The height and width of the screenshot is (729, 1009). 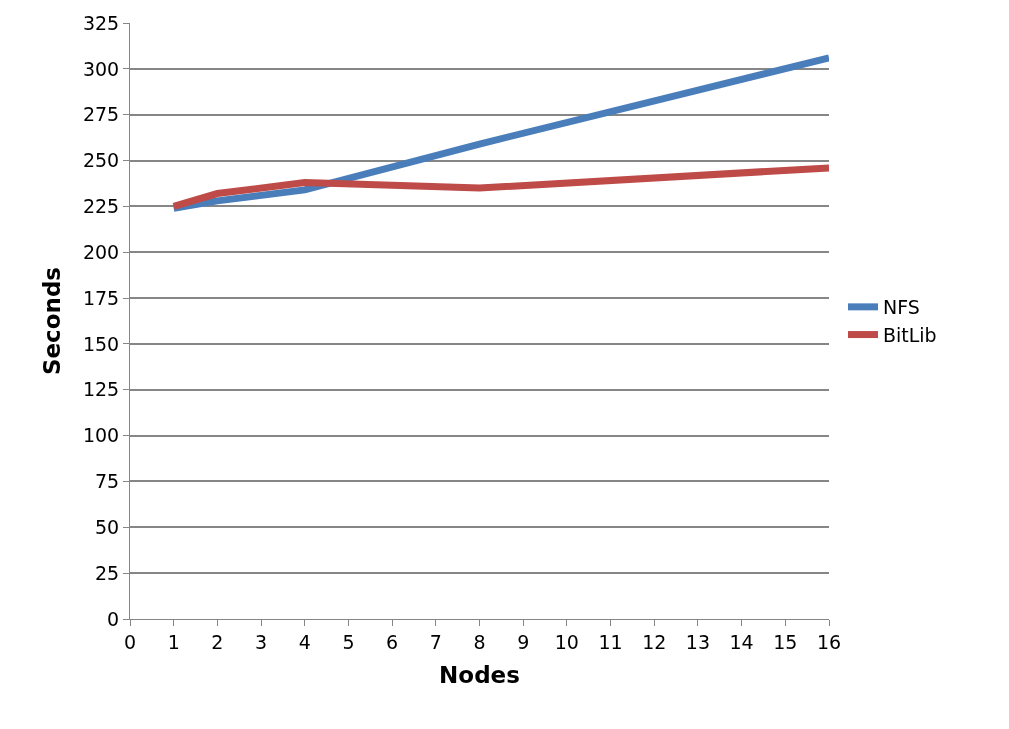 What do you see at coordinates (566, 641) in the screenshot?
I see `x-tick-label: 10` at bounding box center [566, 641].